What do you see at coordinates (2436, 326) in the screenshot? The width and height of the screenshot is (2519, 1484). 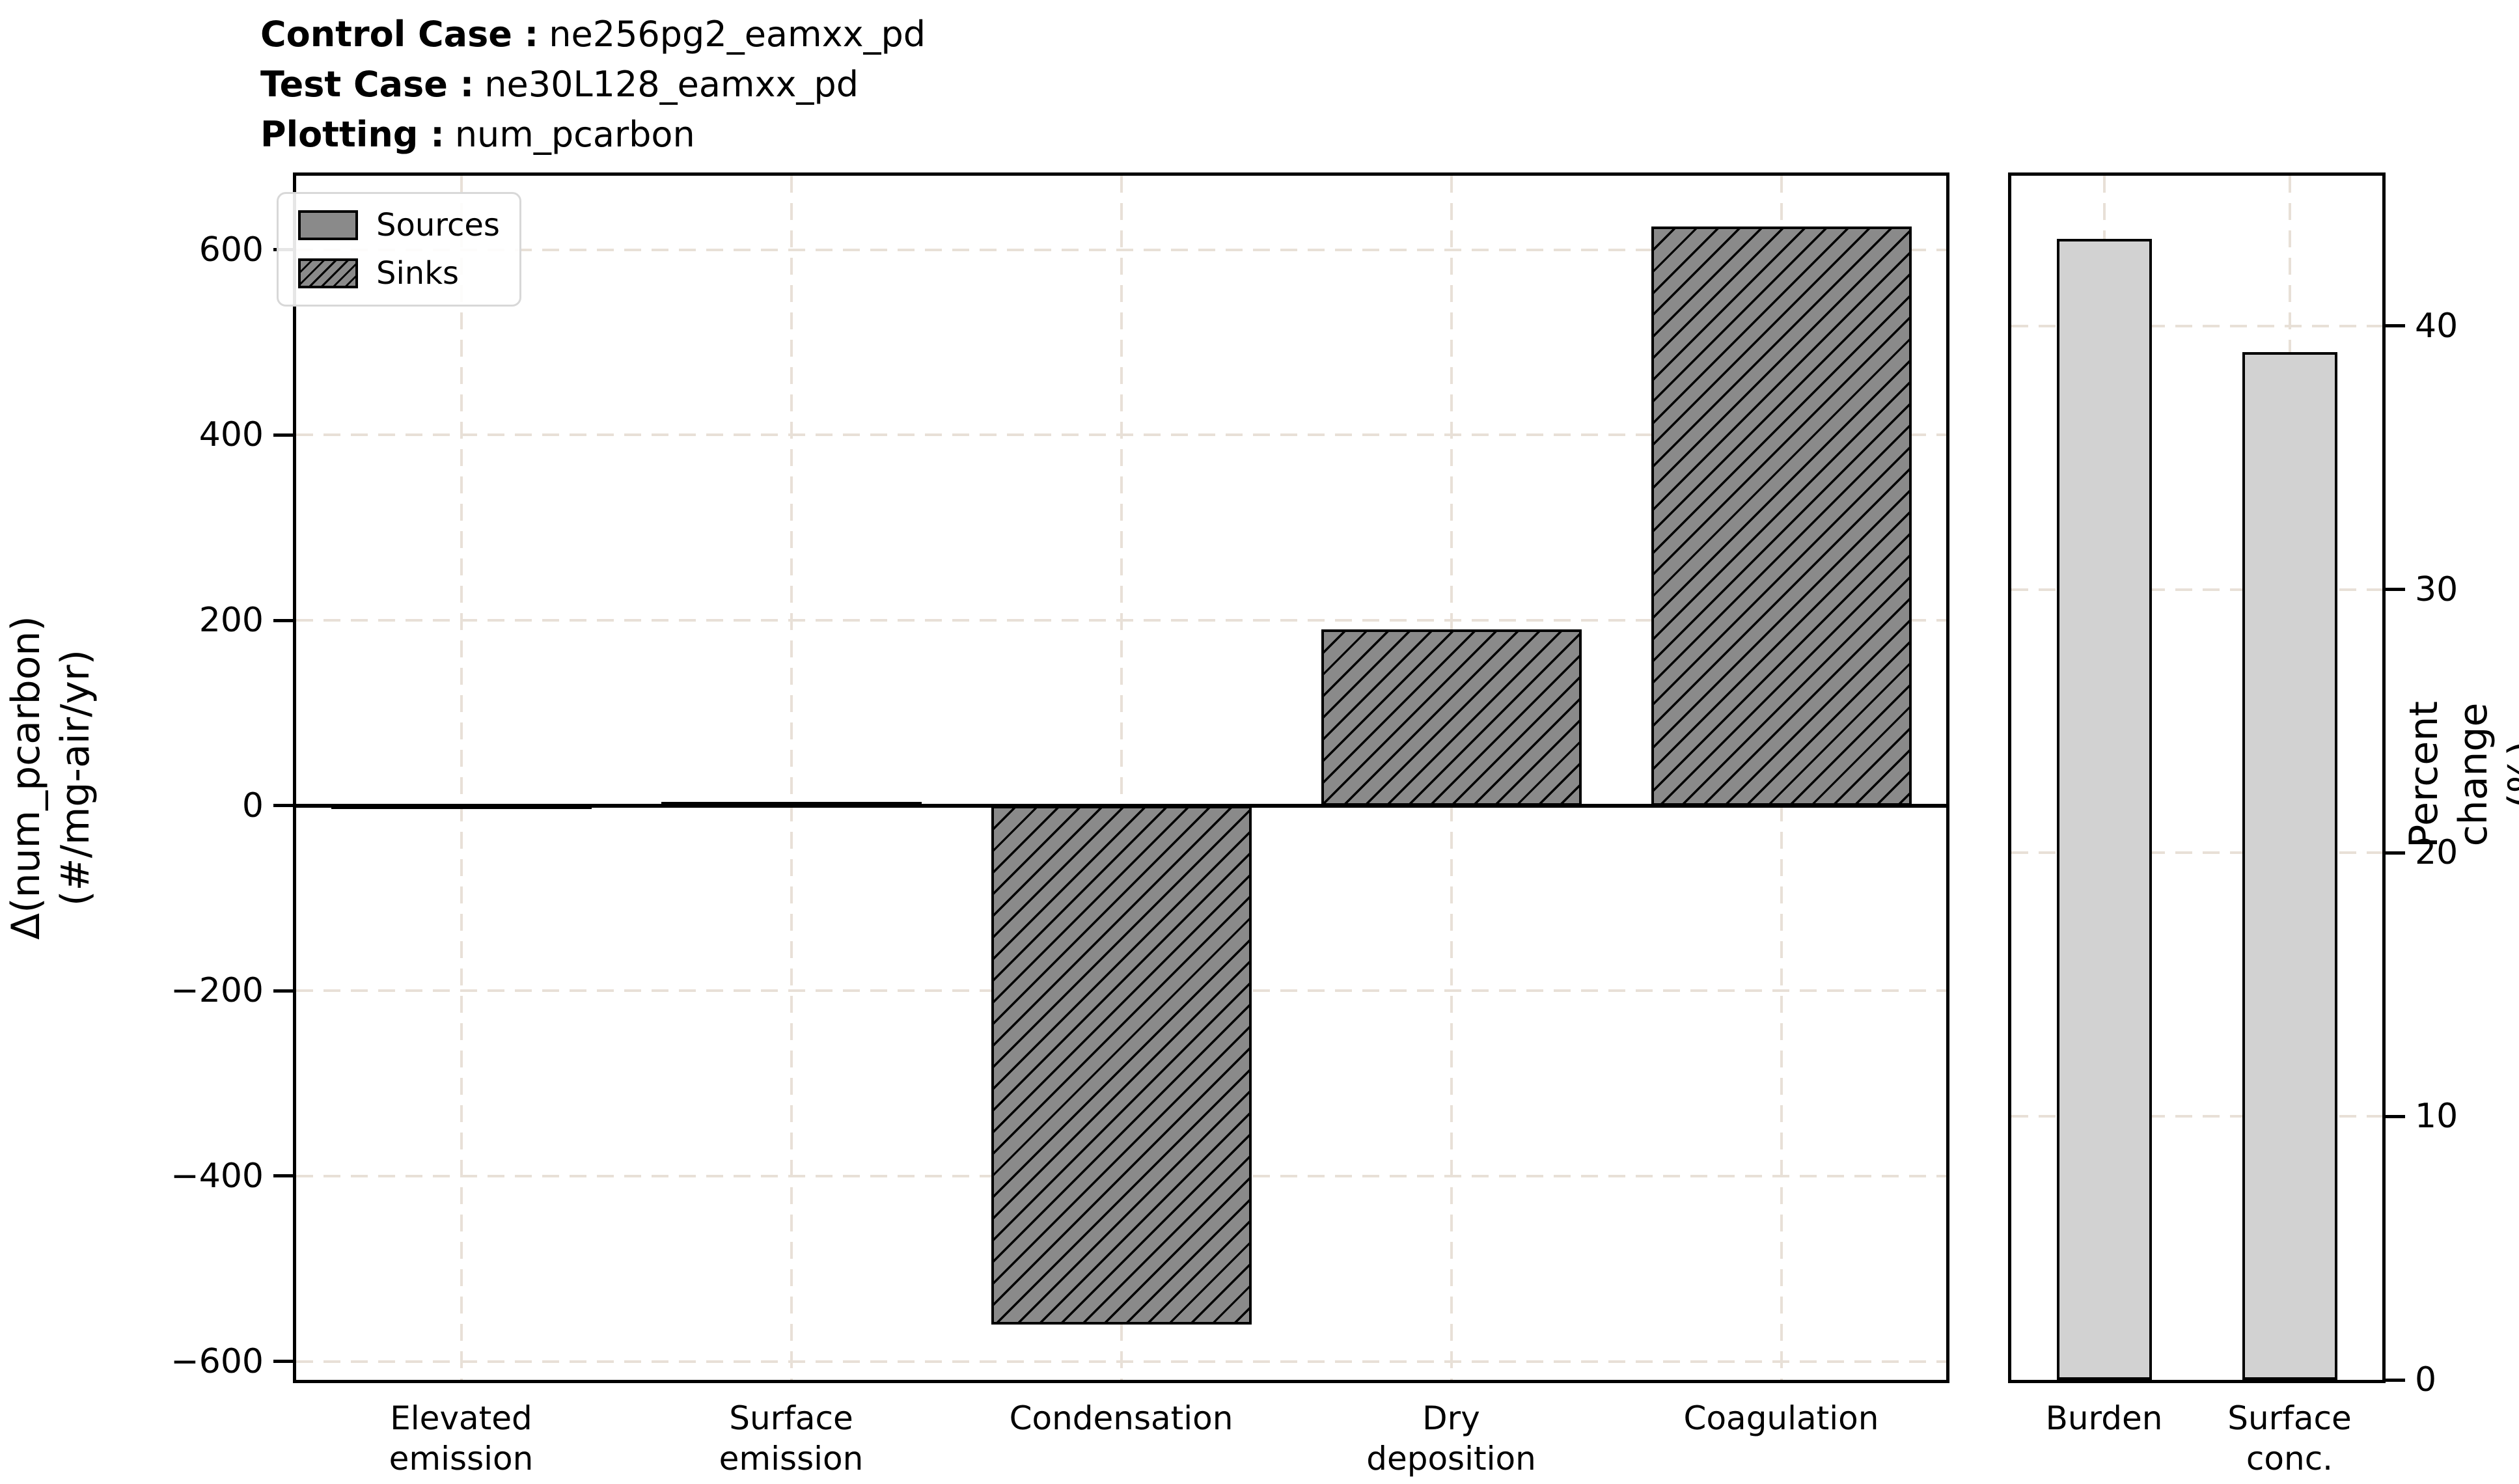 I see `y-tick-label: 40` at bounding box center [2436, 326].